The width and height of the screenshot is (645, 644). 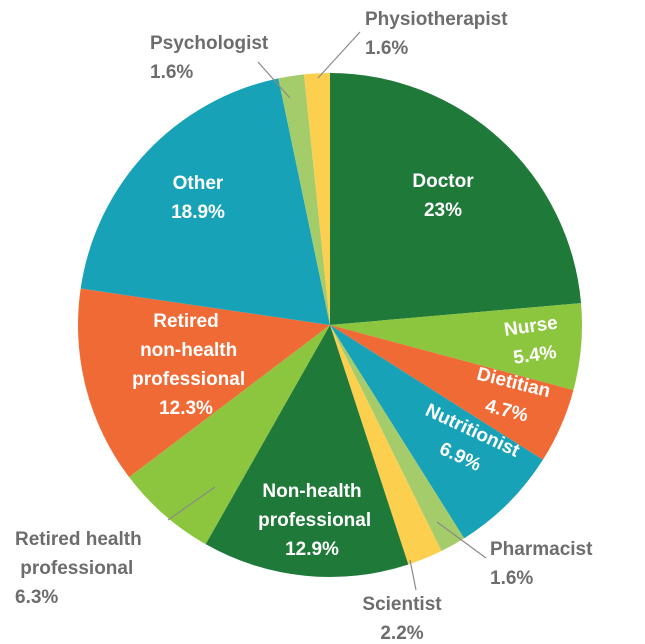 I want to click on value-label: 6.3%, so click(x=36, y=597).